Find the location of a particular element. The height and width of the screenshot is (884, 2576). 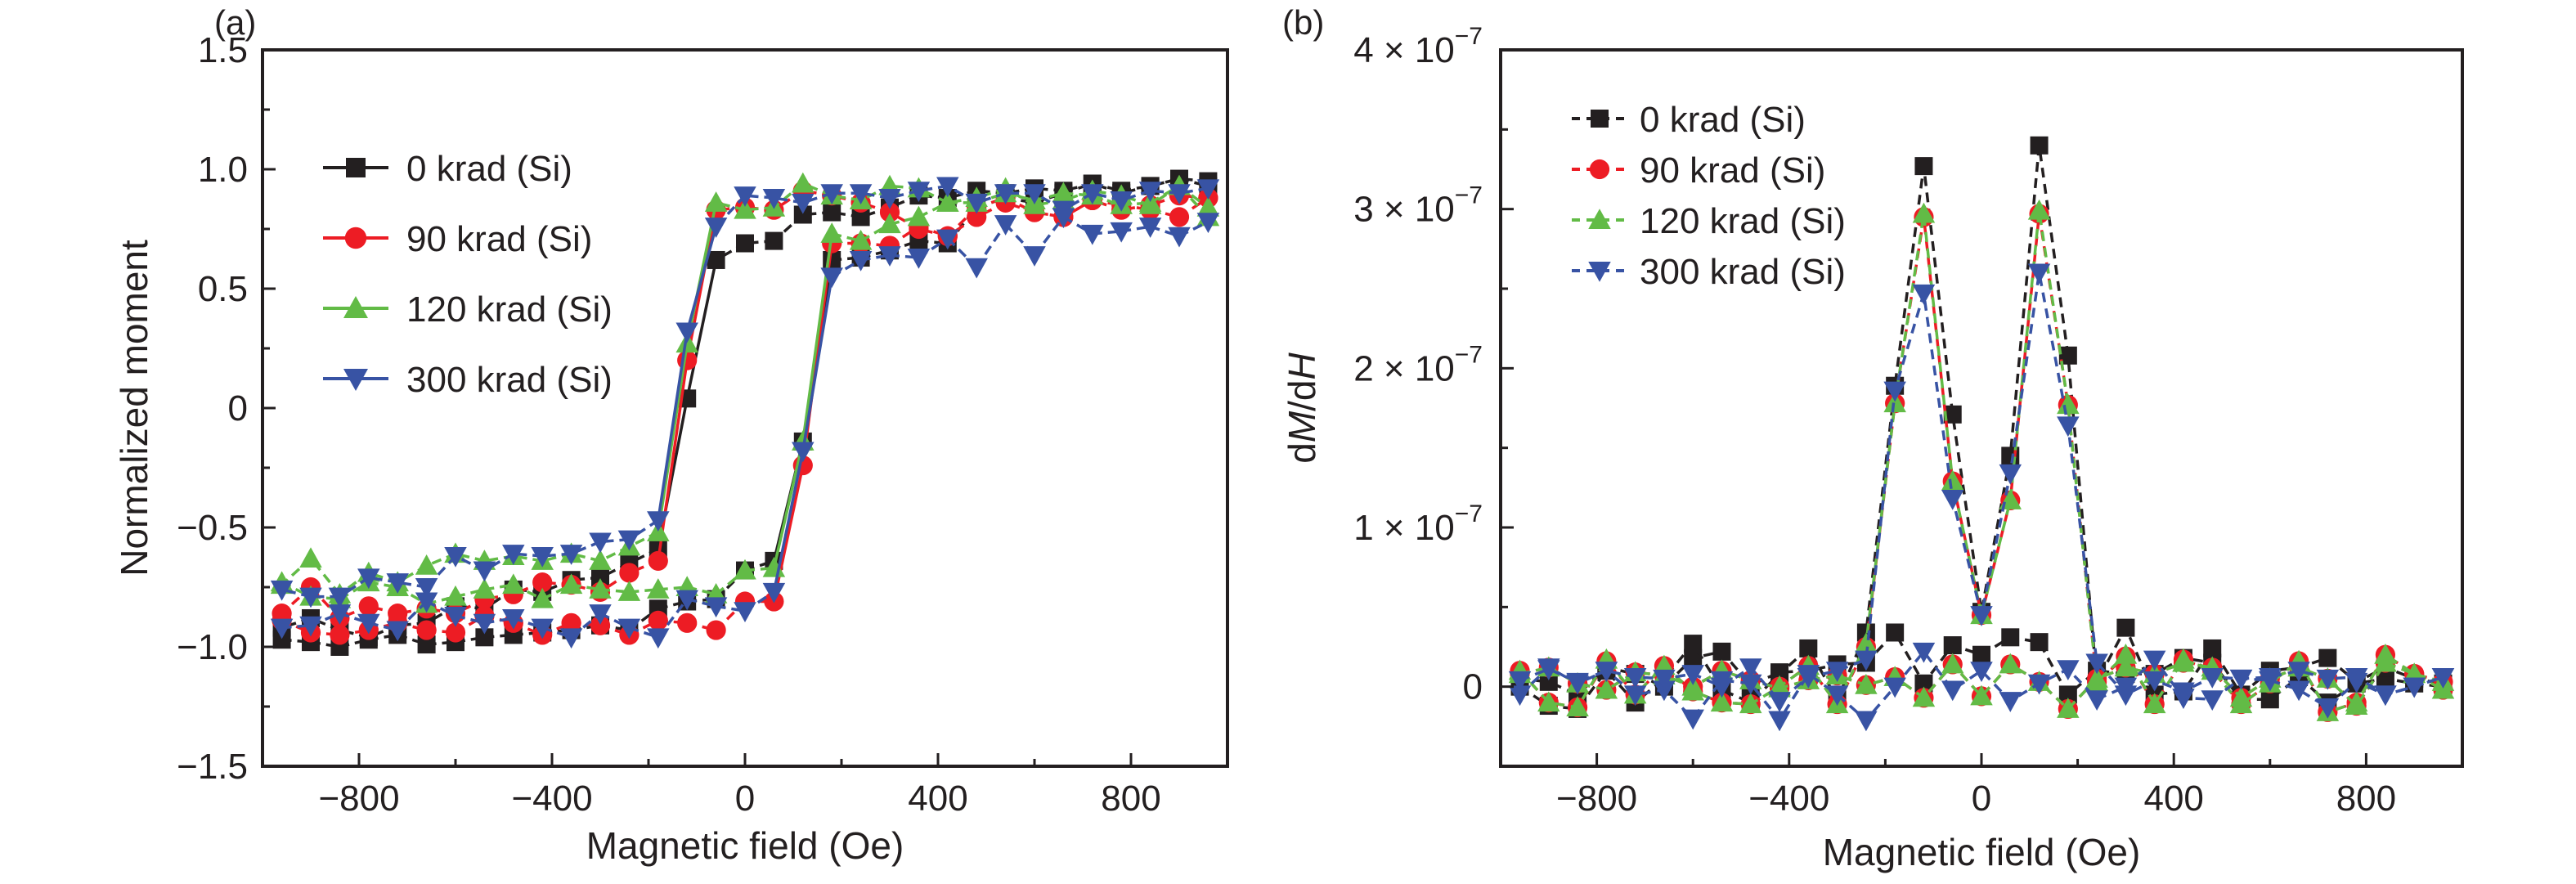

x-tick-label: 800 is located at coordinates (1130, 799).